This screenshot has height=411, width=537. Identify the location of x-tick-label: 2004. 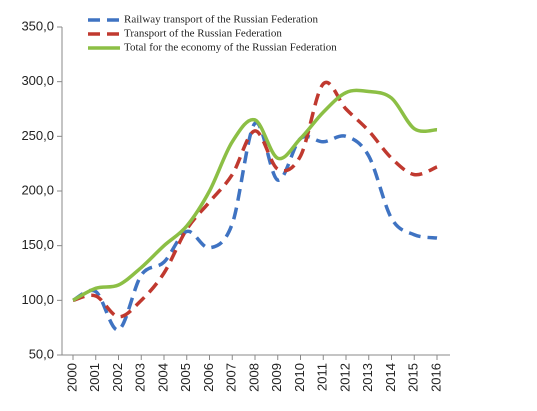
(162, 377).